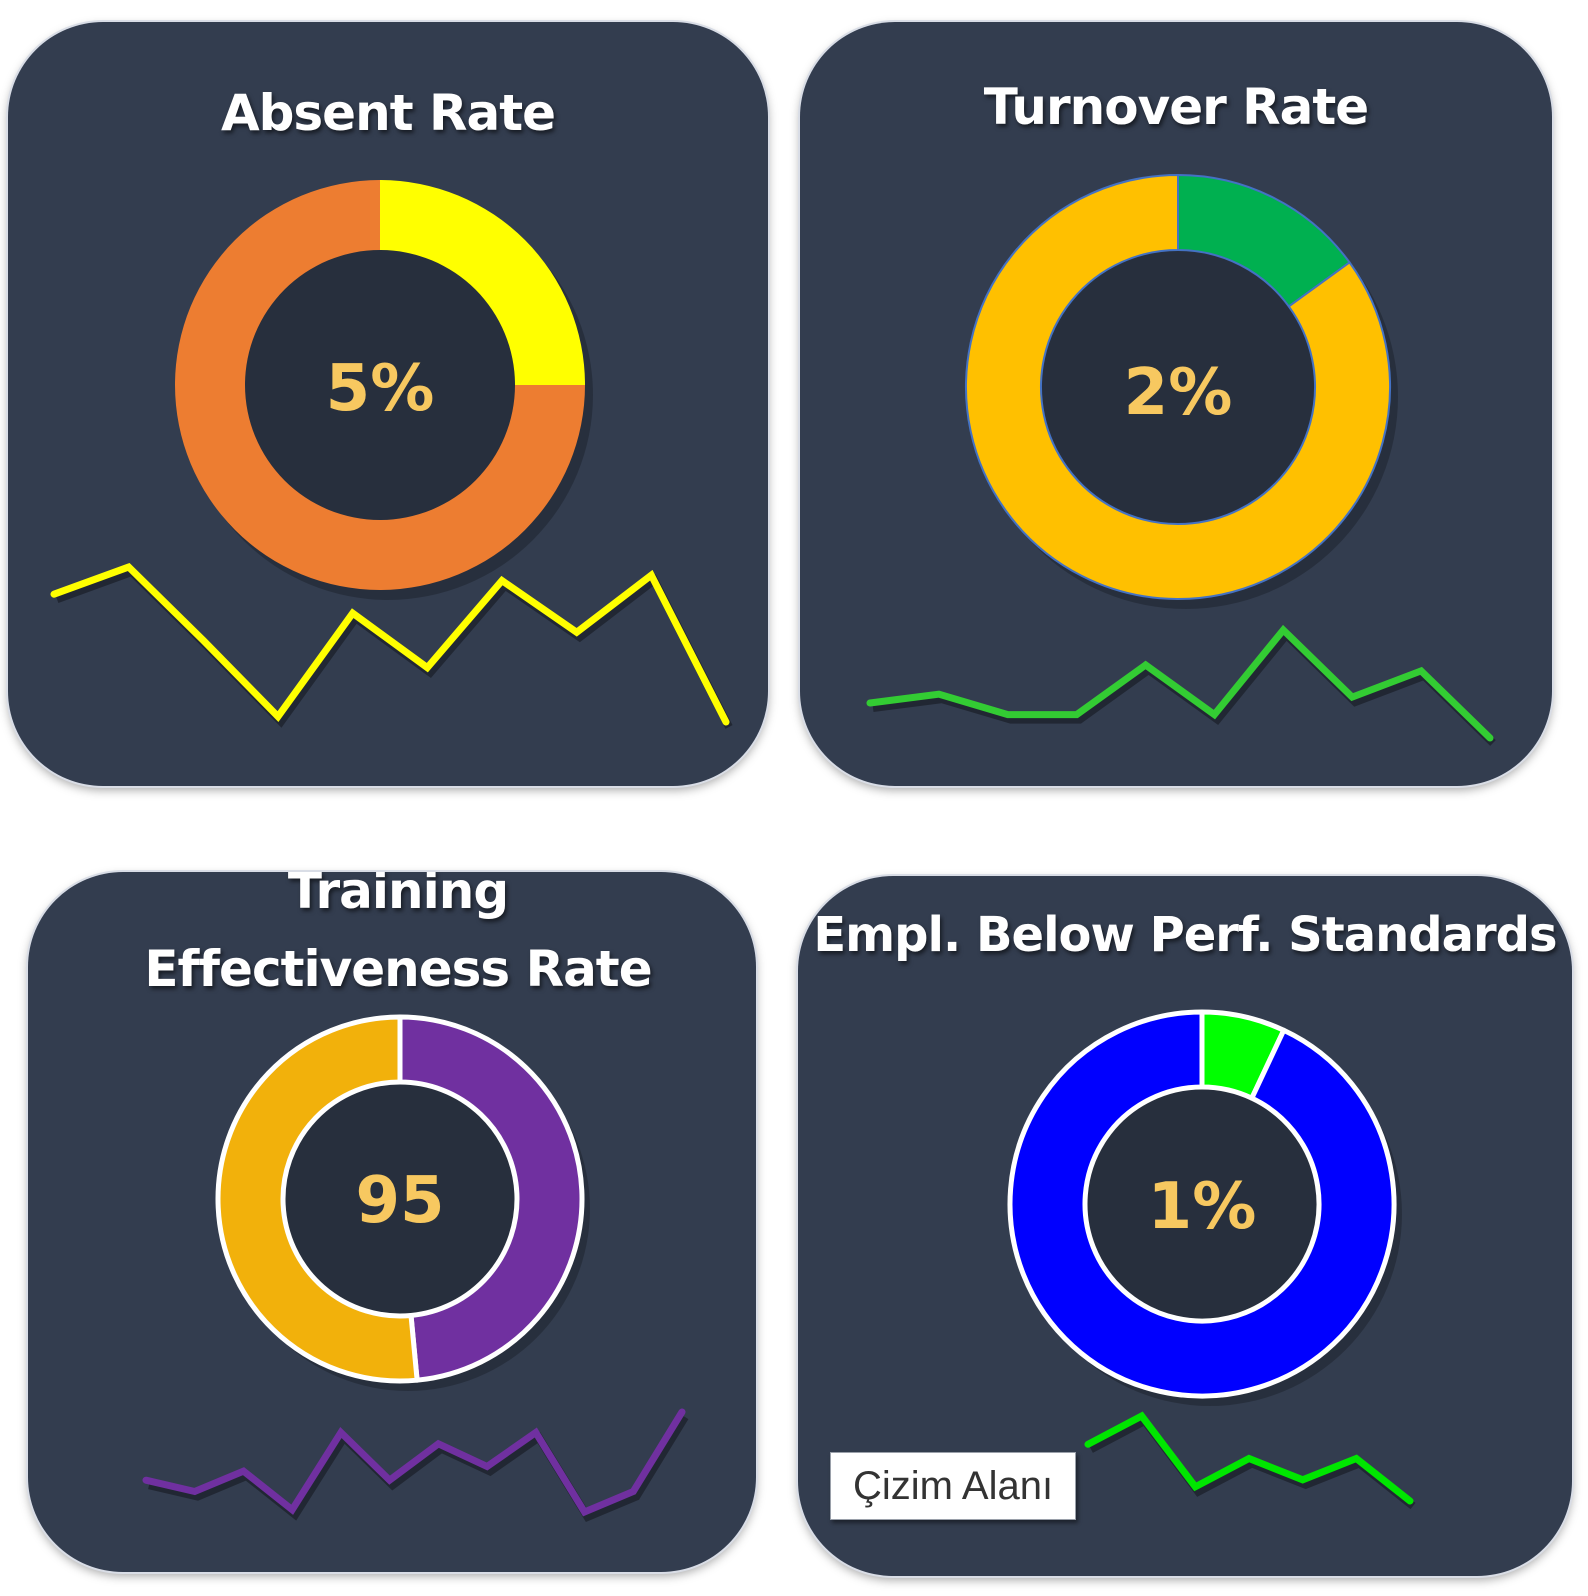 This screenshot has width=1588, height=1596. Describe the element at coordinates (380, 389) in the screenshot. I see `kpi-center-label: 5%` at that location.